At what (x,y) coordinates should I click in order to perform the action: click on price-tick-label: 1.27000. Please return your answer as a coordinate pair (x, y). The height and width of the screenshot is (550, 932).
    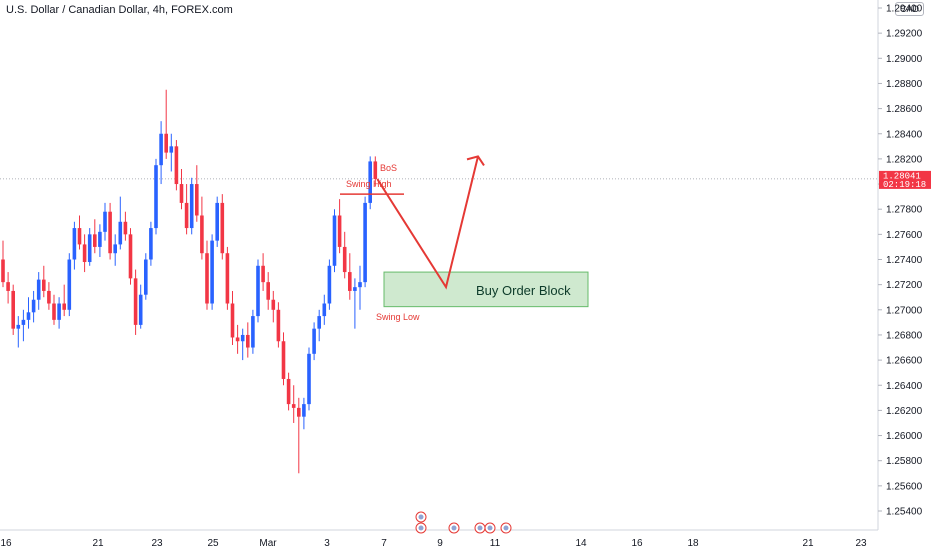
    Looking at the image, I should click on (904, 310).